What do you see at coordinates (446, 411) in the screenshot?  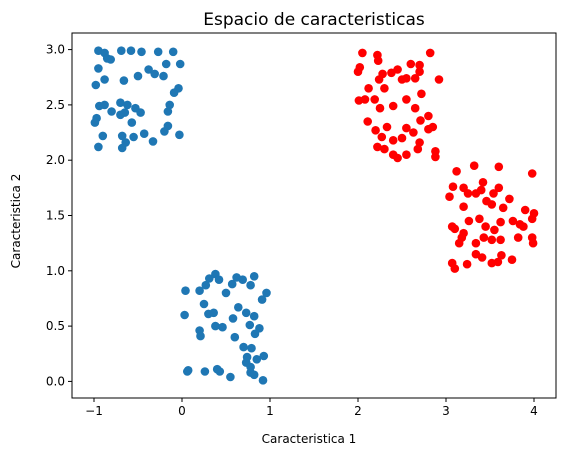 I see `x-tick-label: 3` at bounding box center [446, 411].